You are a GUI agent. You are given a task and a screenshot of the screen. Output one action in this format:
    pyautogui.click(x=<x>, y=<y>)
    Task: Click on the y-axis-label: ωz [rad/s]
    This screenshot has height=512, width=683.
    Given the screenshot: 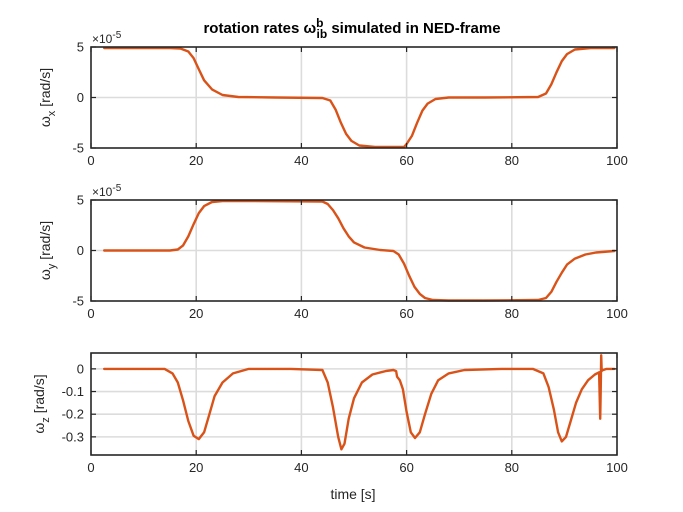 What is the action you would take?
    pyautogui.click(x=41, y=403)
    